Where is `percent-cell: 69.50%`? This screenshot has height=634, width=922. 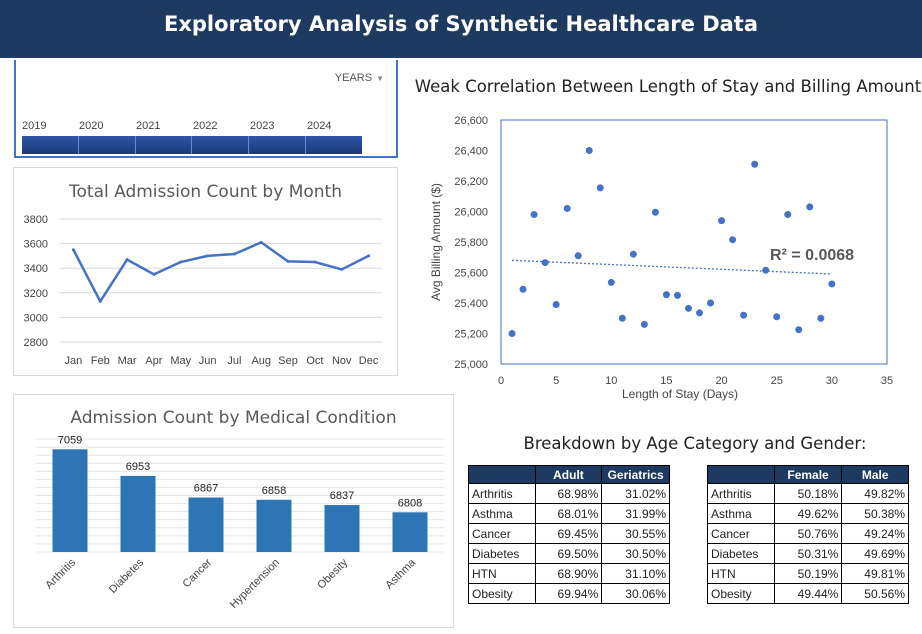 percent-cell: 69.50% is located at coordinates (568, 553).